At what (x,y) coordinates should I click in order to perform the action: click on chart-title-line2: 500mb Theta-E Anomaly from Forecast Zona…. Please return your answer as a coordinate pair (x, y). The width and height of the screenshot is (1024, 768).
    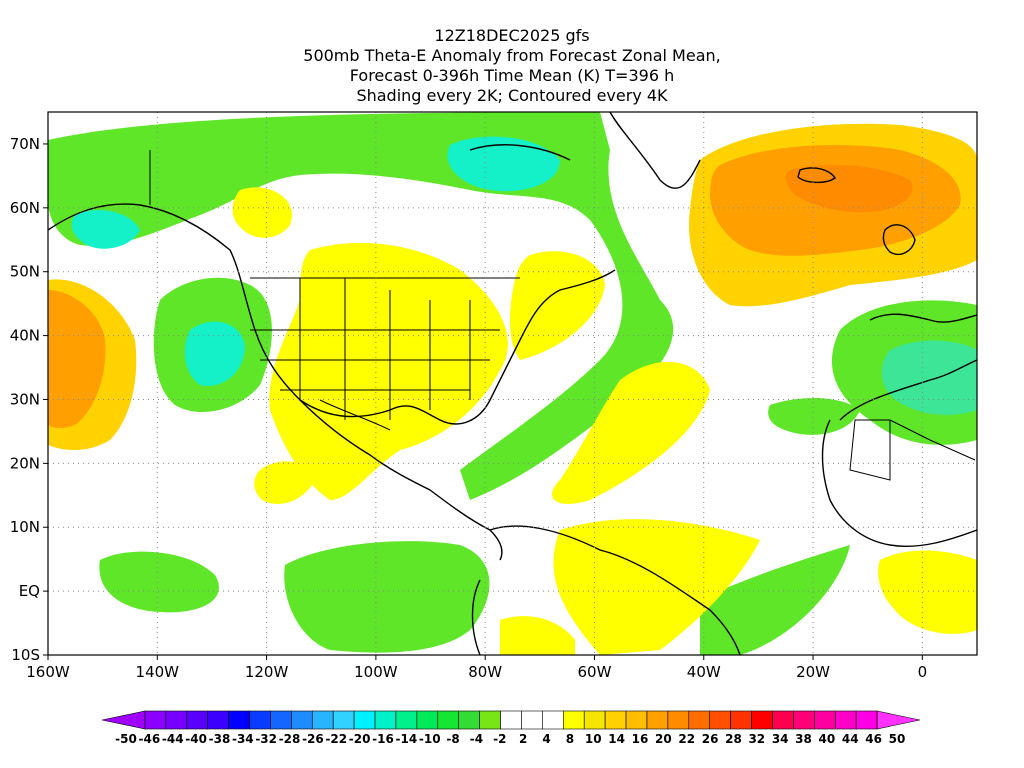
    Looking at the image, I should click on (512, 55).